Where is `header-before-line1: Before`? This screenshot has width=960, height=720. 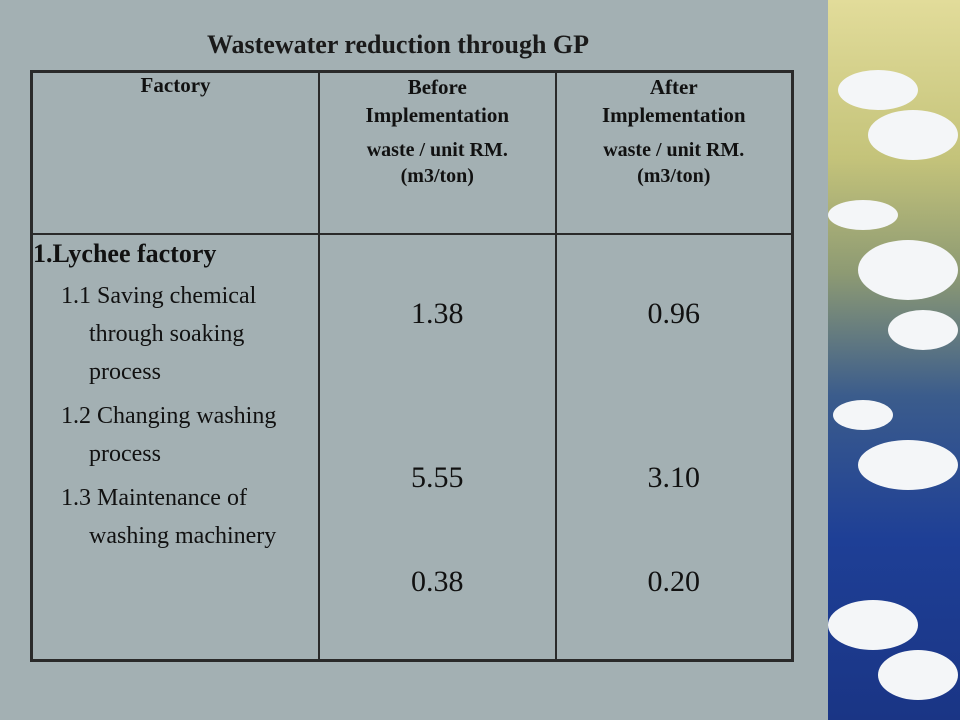 header-before-line1: Before is located at coordinates (437, 87).